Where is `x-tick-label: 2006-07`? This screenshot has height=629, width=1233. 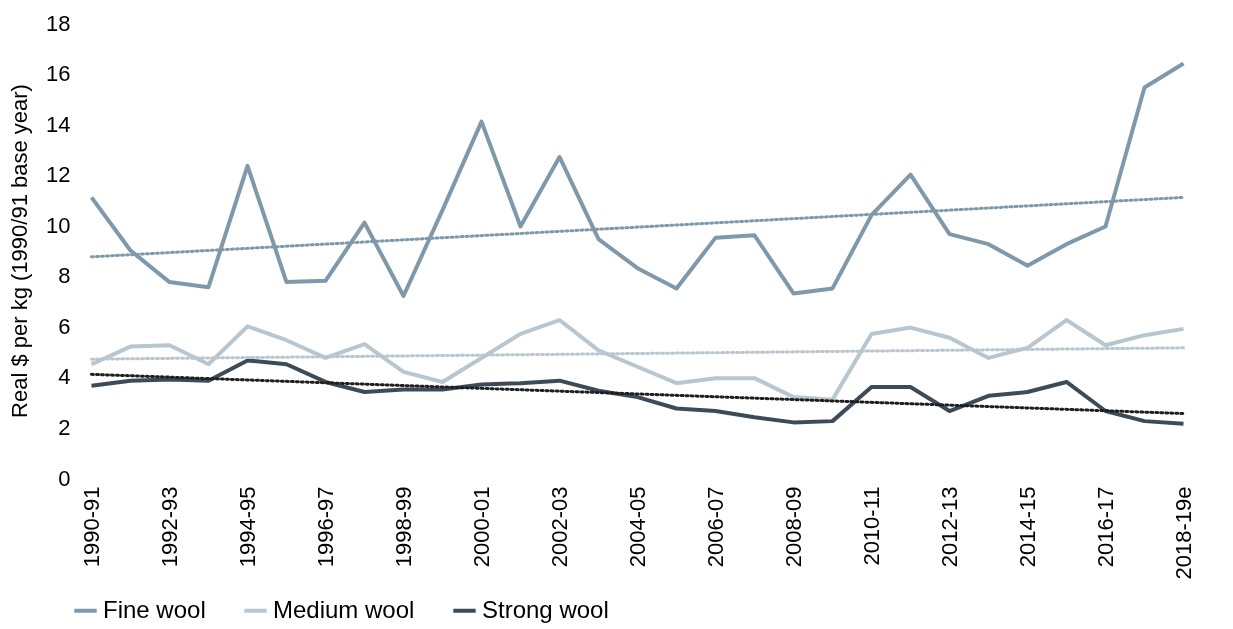
x-tick-label: 2006-07 is located at coordinates (715, 527).